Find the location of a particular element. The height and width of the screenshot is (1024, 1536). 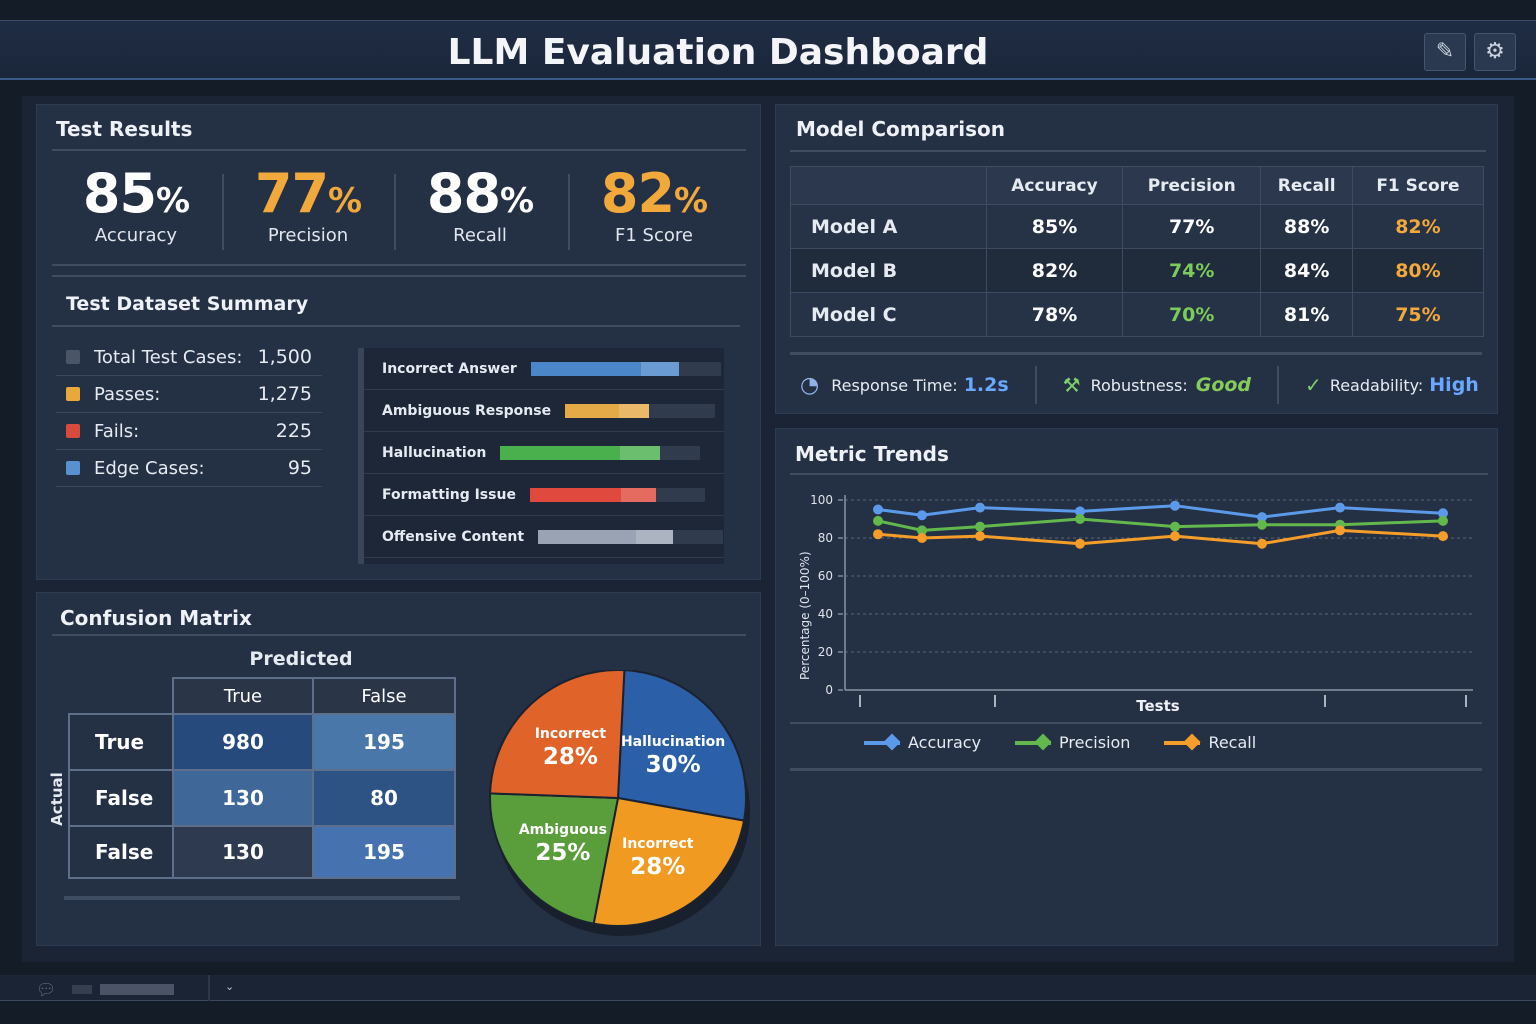

legend-marker is located at coordinates (1033, 741).